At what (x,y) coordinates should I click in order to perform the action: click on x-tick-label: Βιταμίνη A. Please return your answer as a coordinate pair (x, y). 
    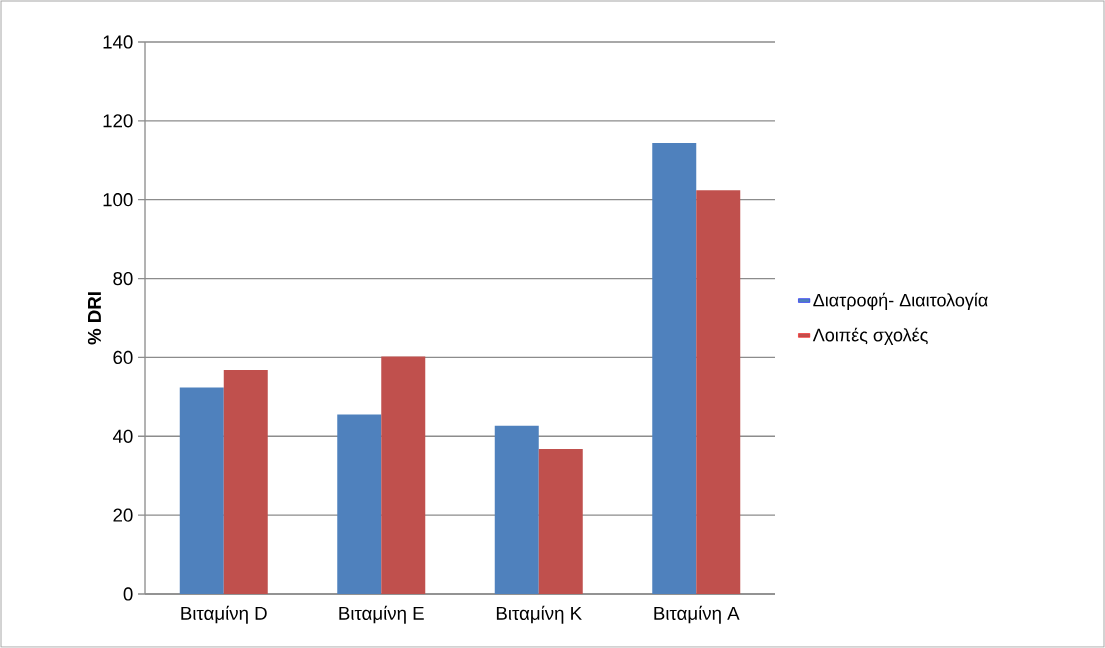
    Looking at the image, I should click on (697, 614).